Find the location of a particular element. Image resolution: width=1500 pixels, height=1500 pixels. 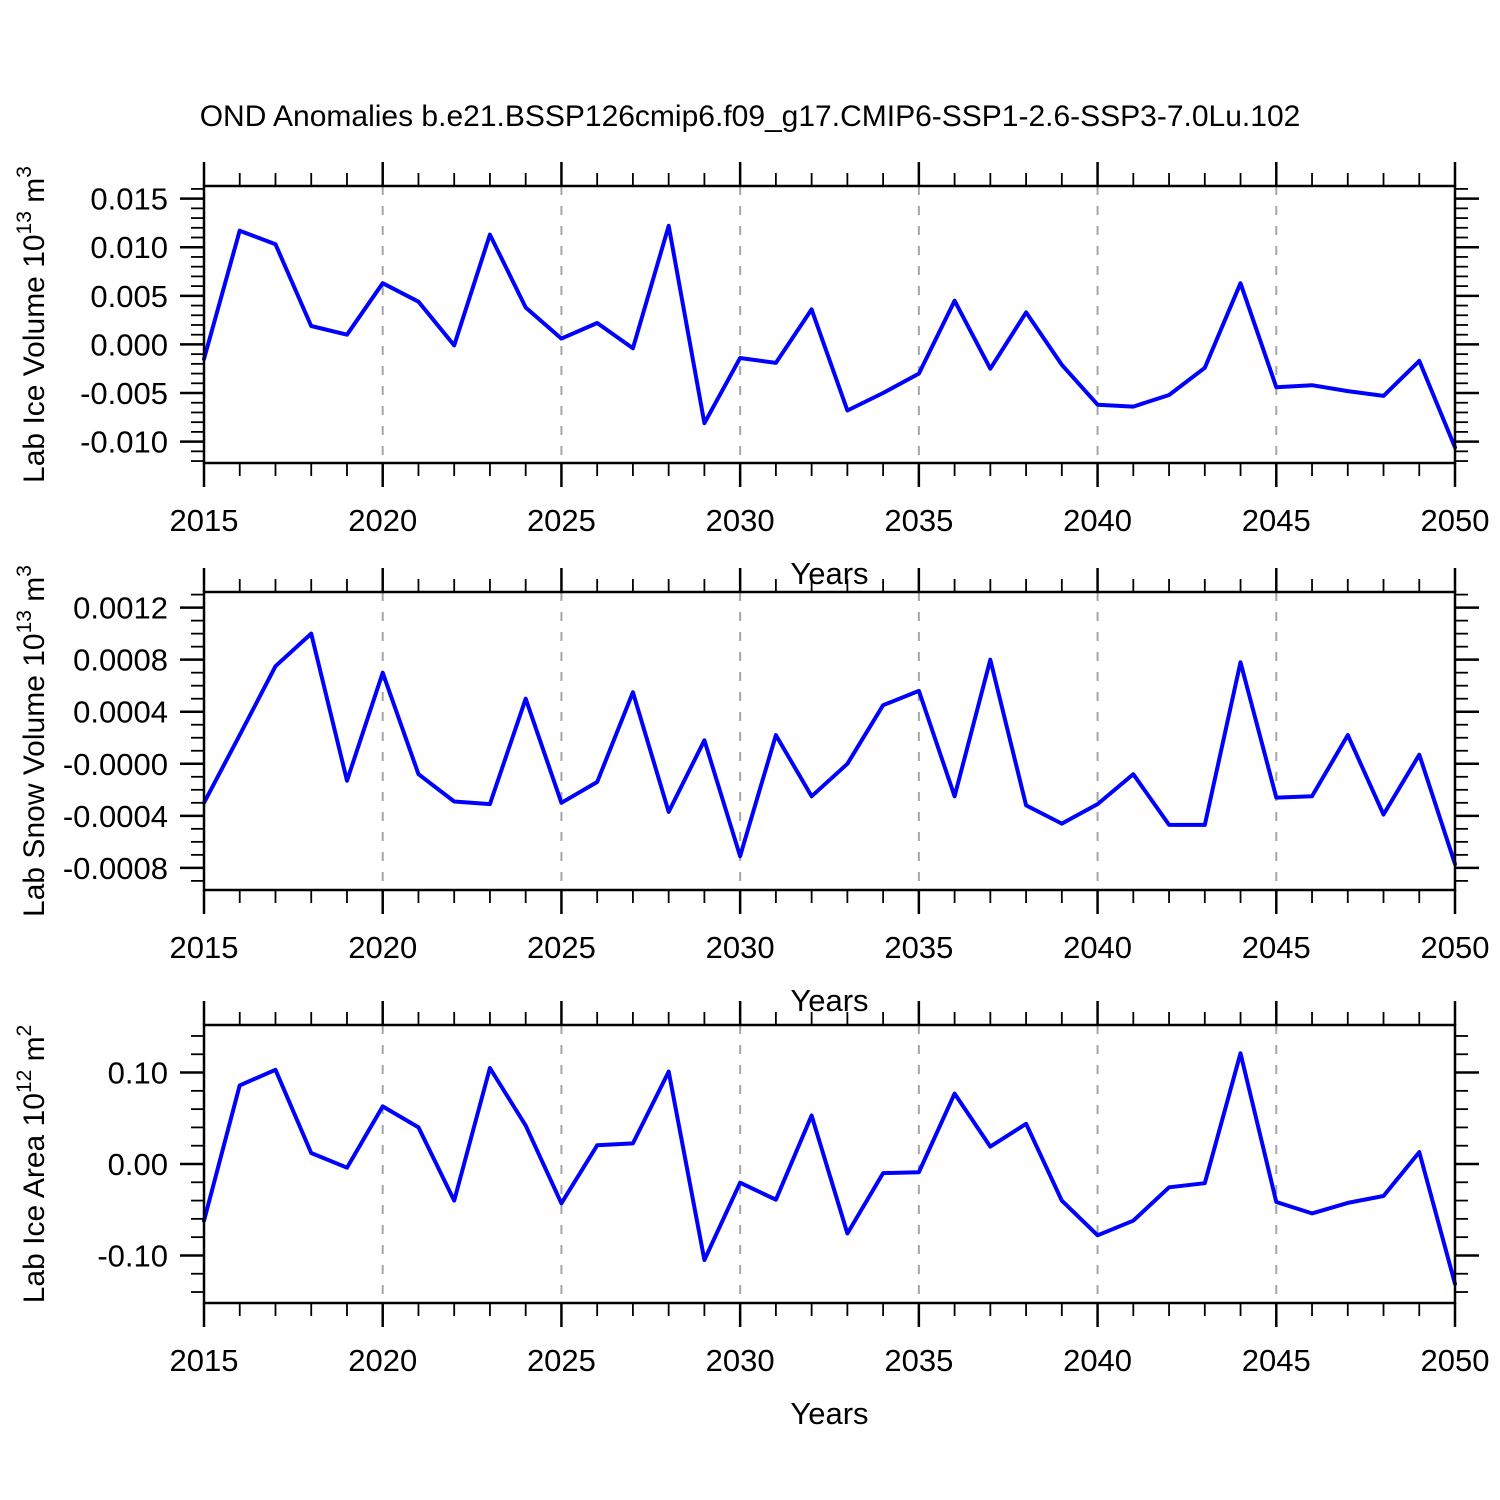

y-axis-label-lab-ice-area: Lab Ice Area 1012 m2 is located at coordinates (32, 1164).